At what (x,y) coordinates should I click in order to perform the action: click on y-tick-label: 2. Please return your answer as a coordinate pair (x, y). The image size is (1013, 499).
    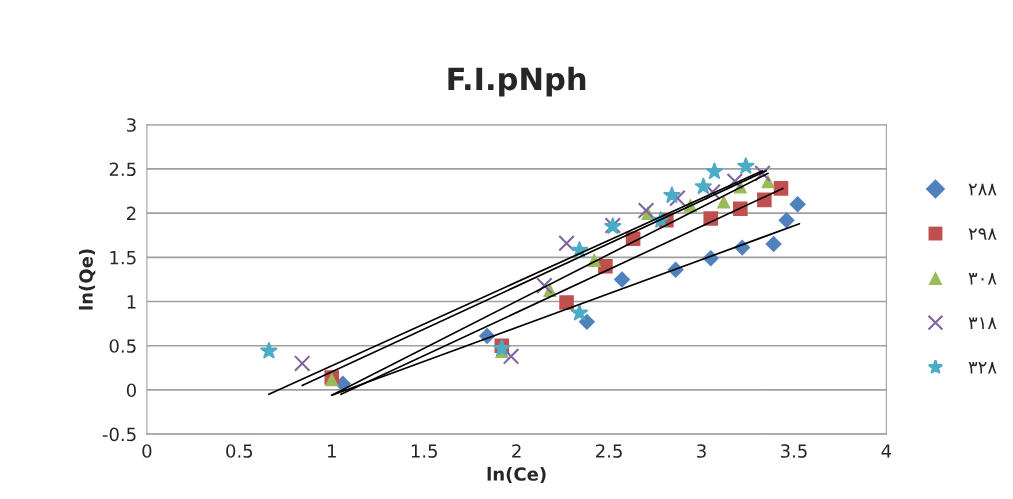
    Looking at the image, I should click on (131, 213).